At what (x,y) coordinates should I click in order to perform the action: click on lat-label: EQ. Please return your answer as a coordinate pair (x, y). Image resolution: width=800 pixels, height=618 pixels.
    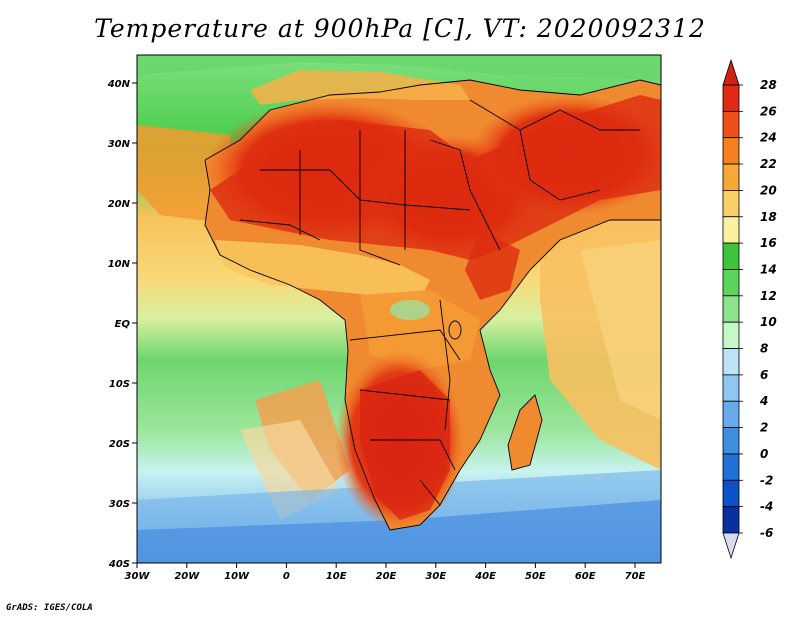
    Looking at the image, I should click on (123, 324).